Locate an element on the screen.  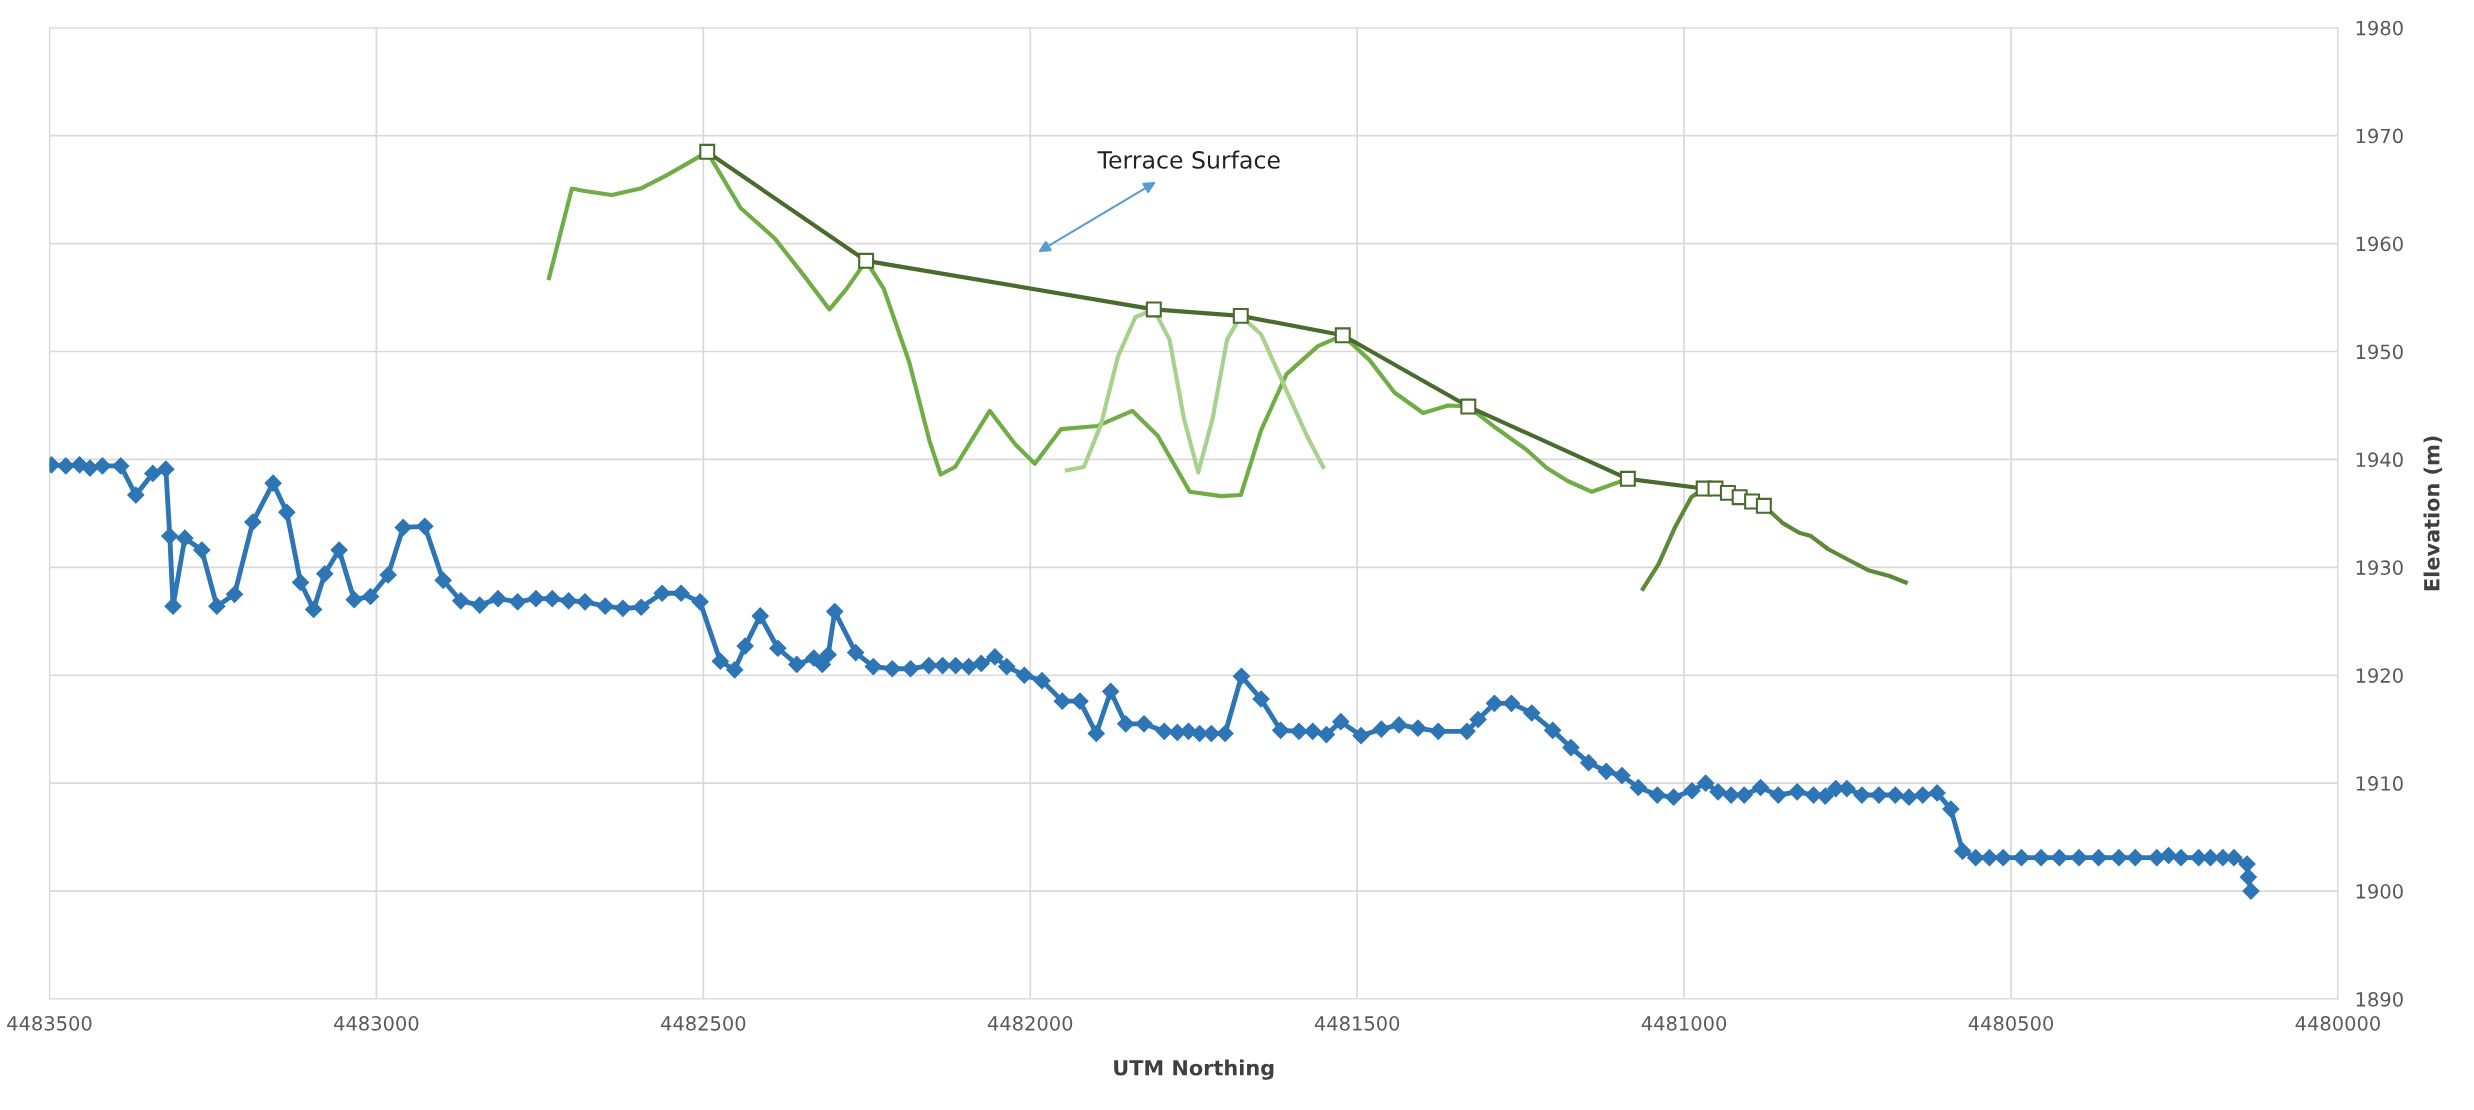
x-tick-label: 4482000 is located at coordinates (1030, 1023).